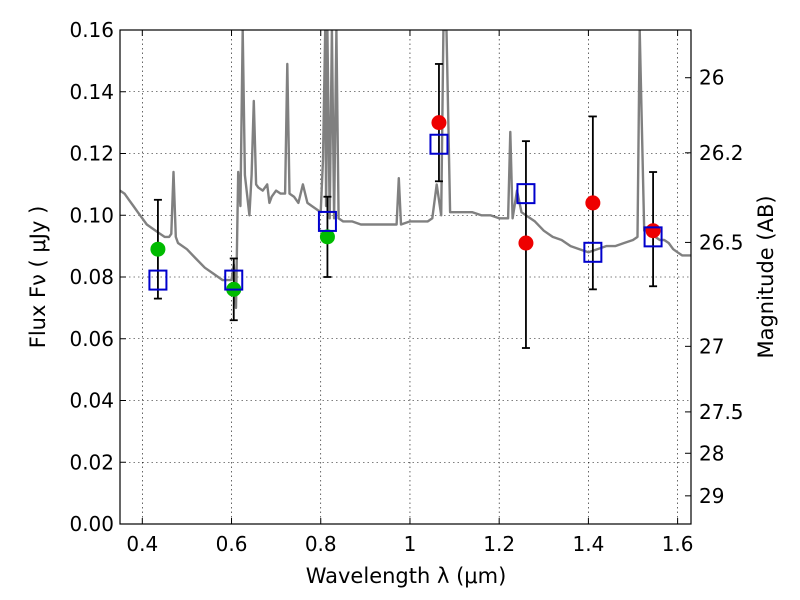 This screenshot has width=800, height=600. Describe the element at coordinates (711, 453) in the screenshot. I see `mag-tick-label: 28` at that location.